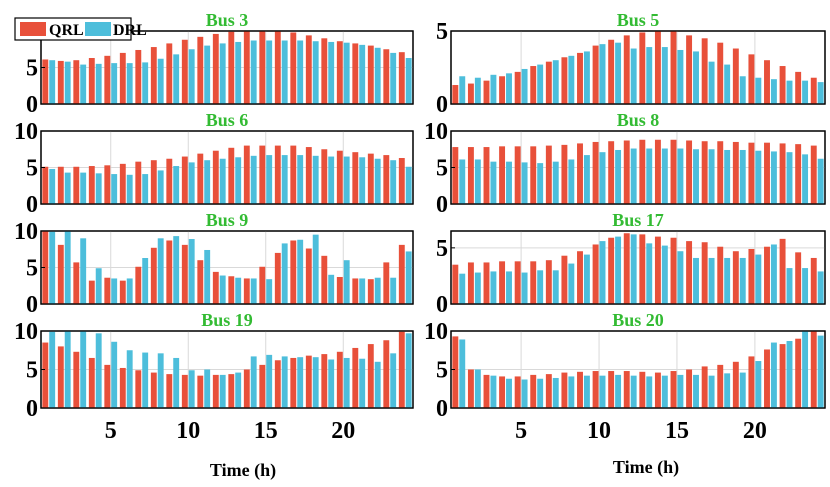  What do you see at coordinates (631, 264) in the screenshot?
I see `panel-bus-17: 0 5 Bus 17` at bounding box center [631, 264].